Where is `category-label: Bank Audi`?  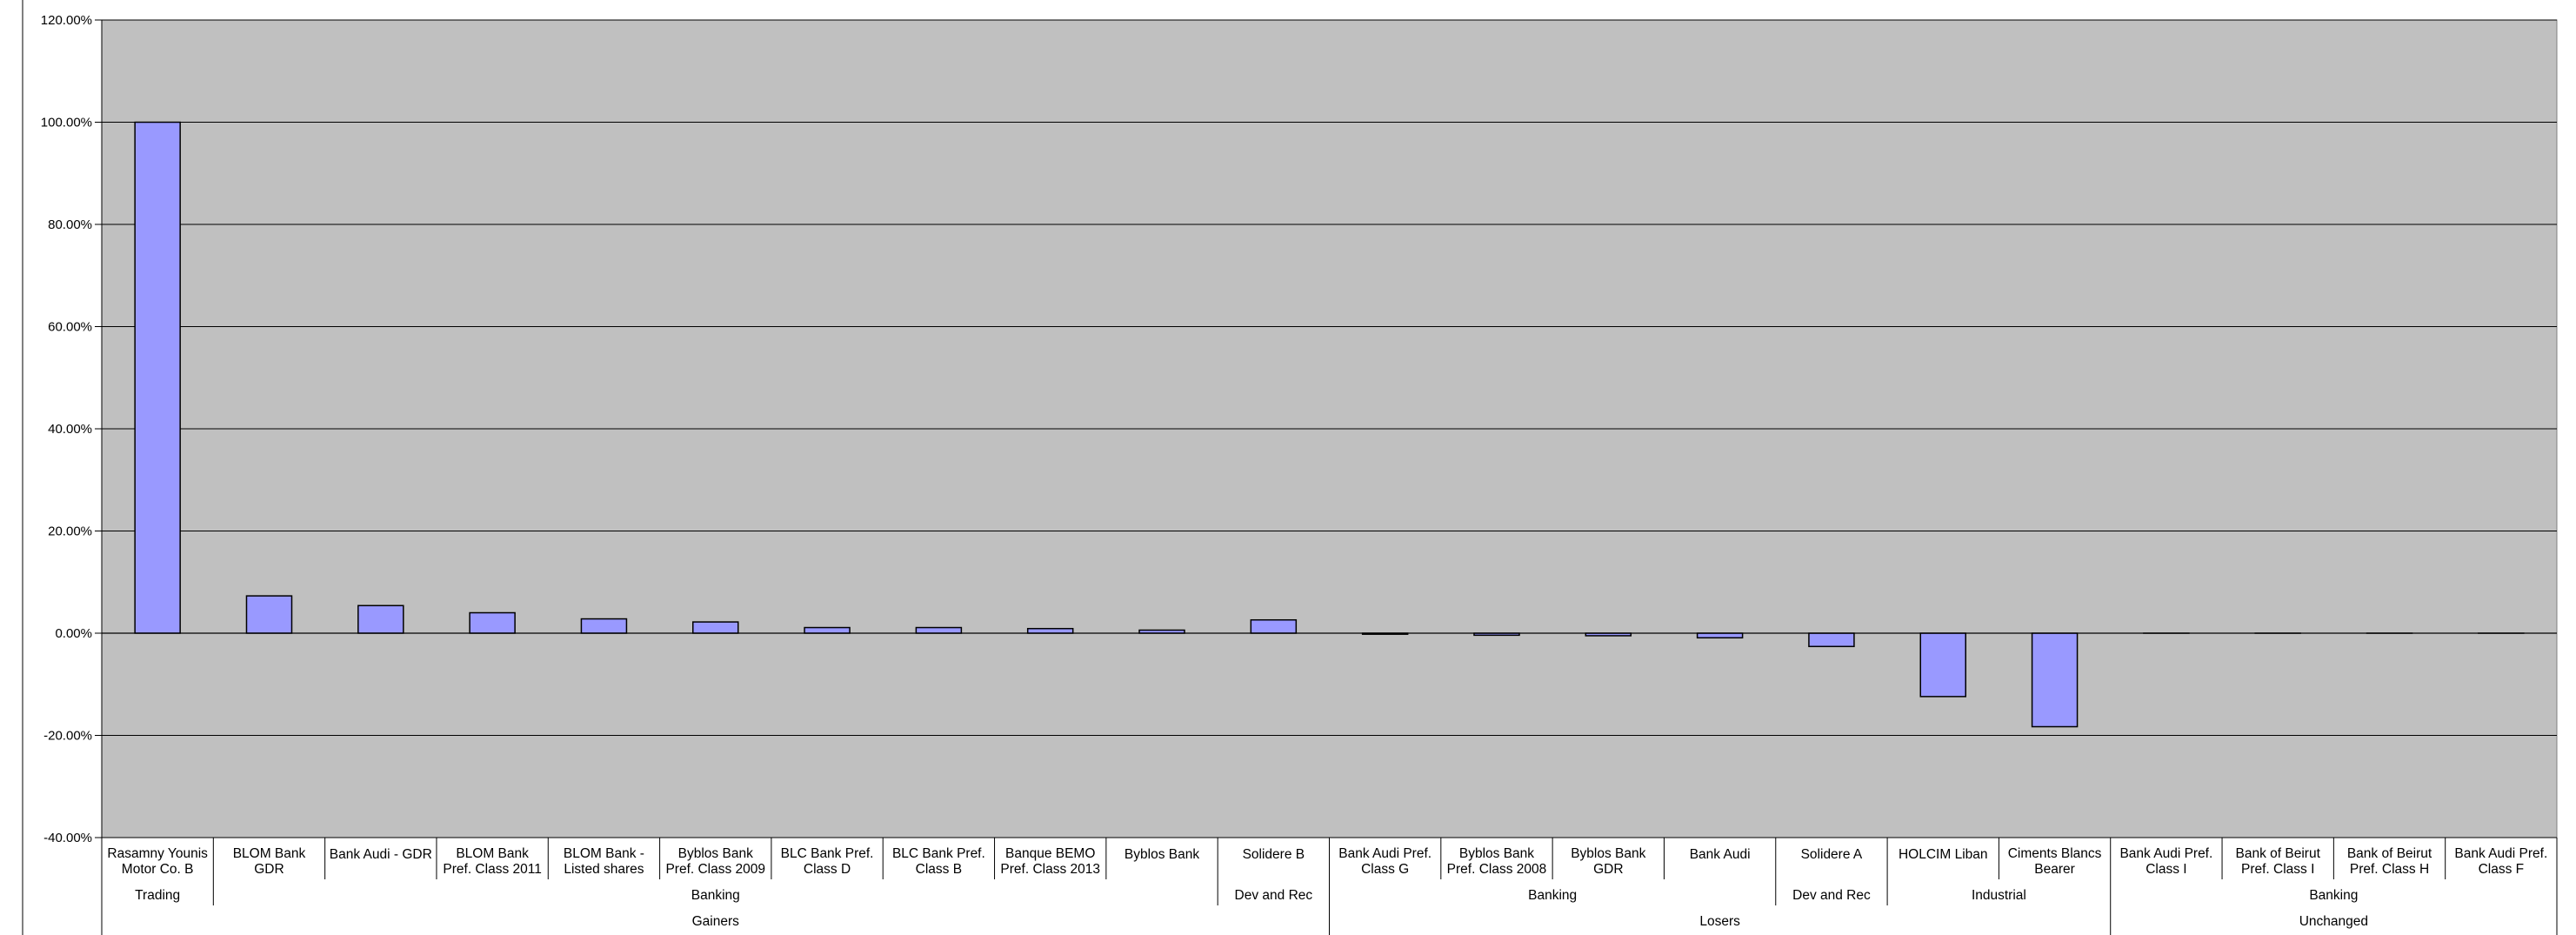 category-label: Bank Audi is located at coordinates (1720, 854).